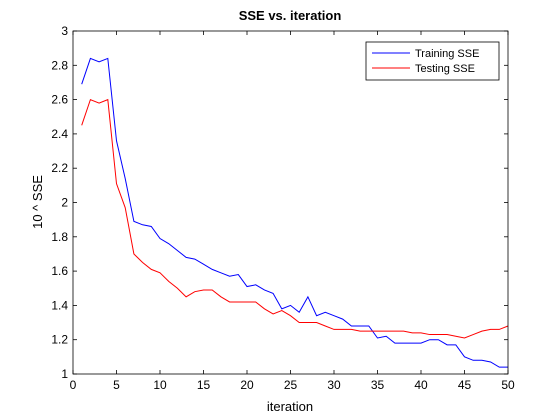  I want to click on x-tick-label: 45, so click(465, 385).